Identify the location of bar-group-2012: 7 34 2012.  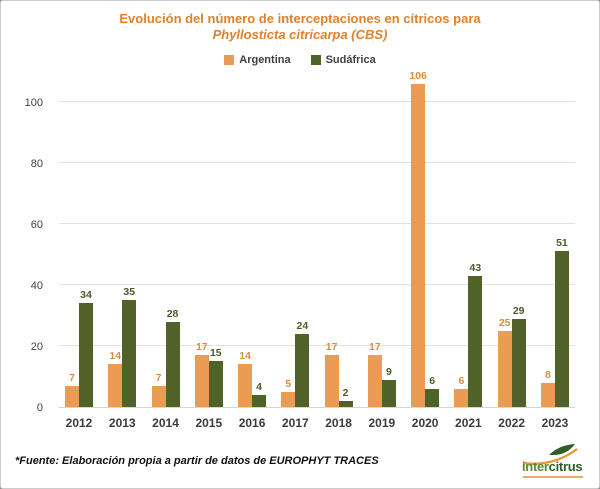
(79, 359).